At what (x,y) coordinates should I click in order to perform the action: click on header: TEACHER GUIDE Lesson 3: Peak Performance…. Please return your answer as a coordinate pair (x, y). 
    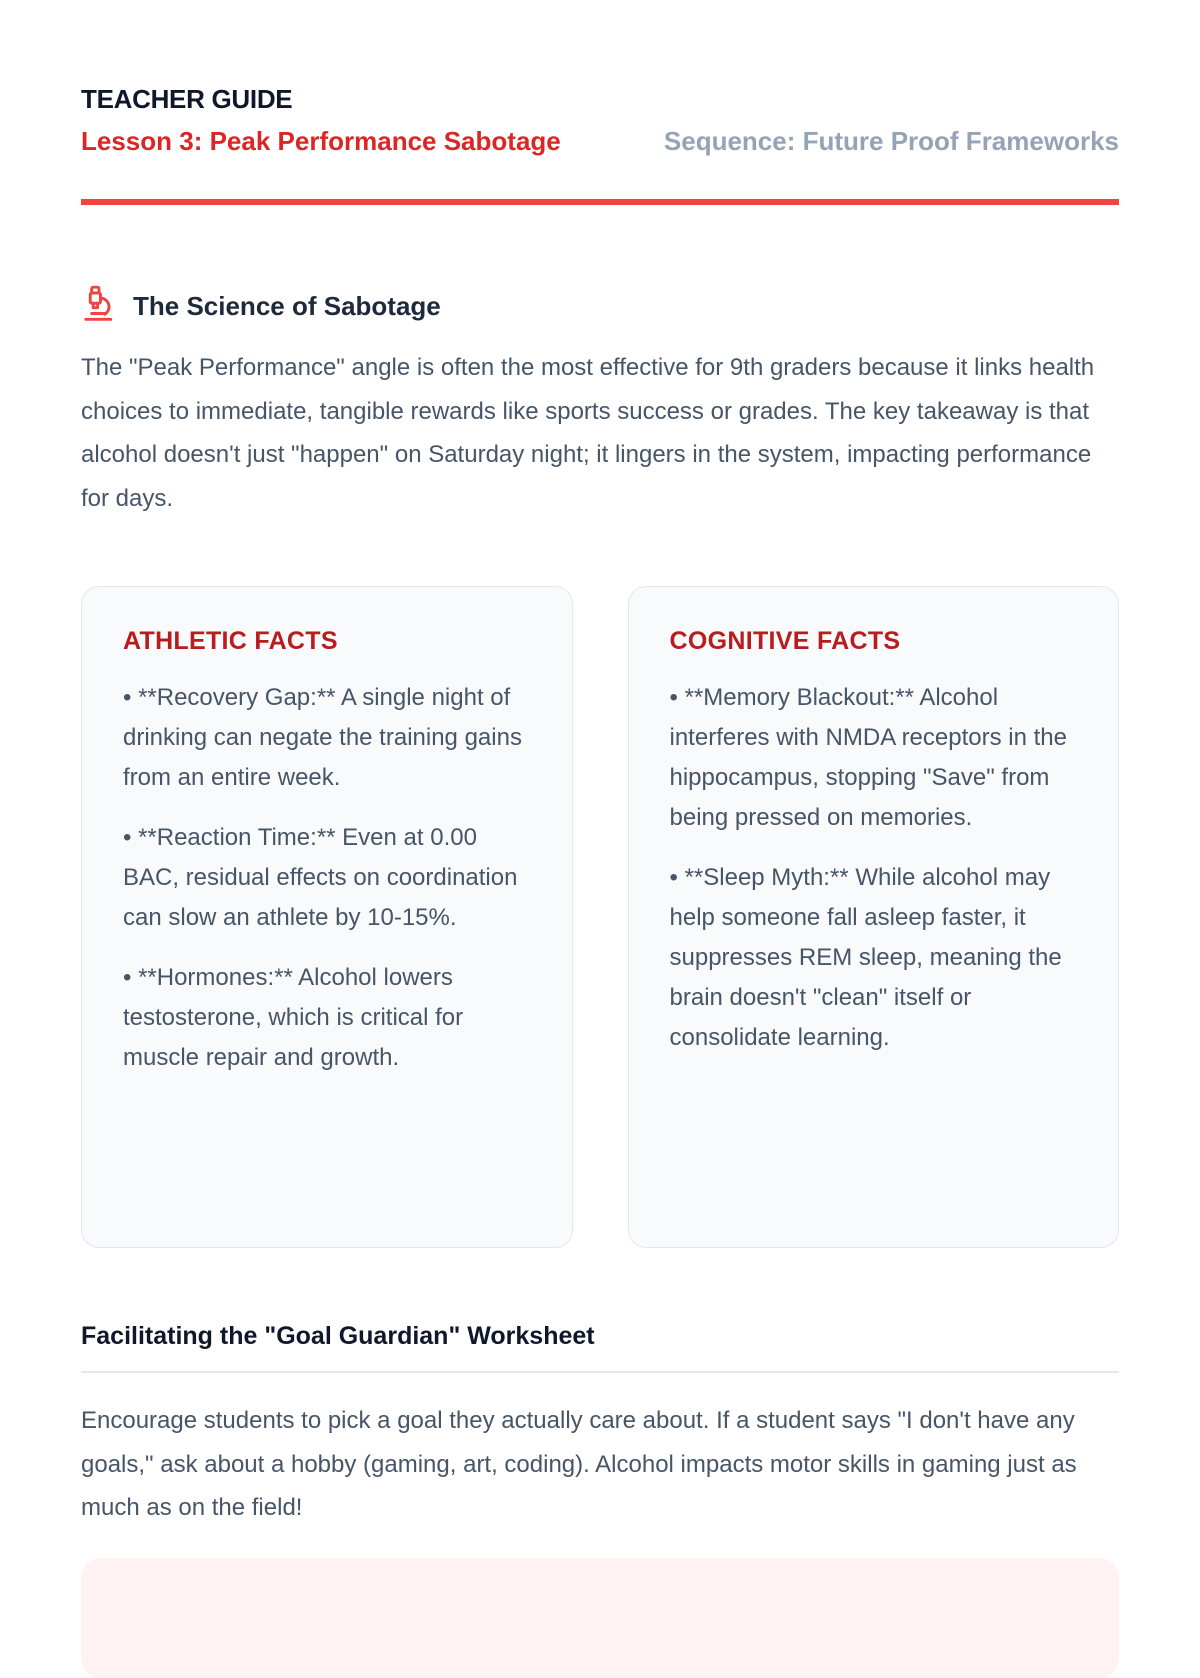
    Looking at the image, I should click on (600, 143).